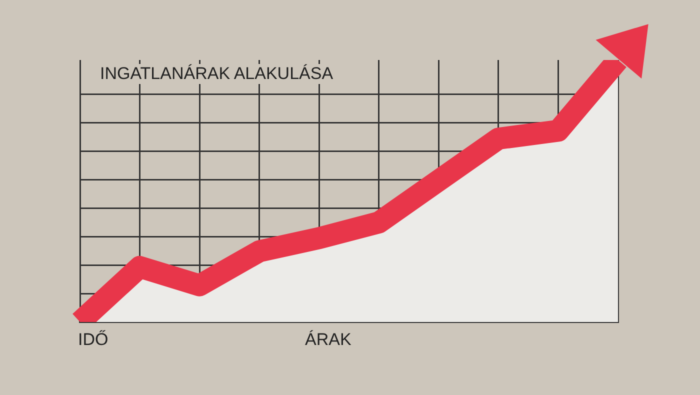 Image resolution: width=700 pixels, height=395 pixels. Describe the element at coordinates (93, 340) in the screenshot. I see `text: IDŐ` at that location.